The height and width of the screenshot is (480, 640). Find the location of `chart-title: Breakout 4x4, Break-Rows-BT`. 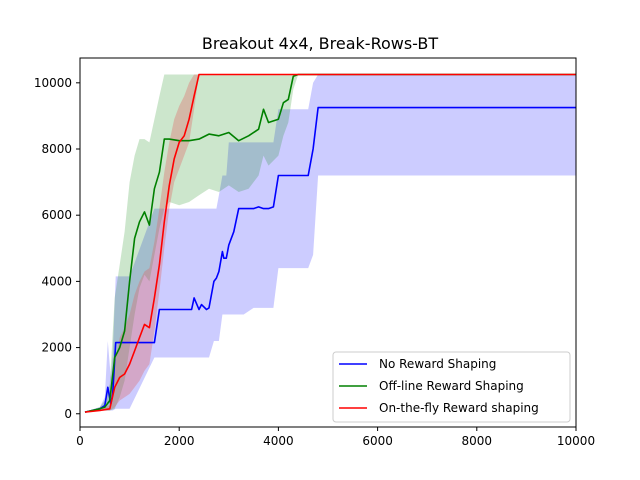

chart-title: Breakout 4x4, Break-Rows-BT is located at coordinates (320, 43).